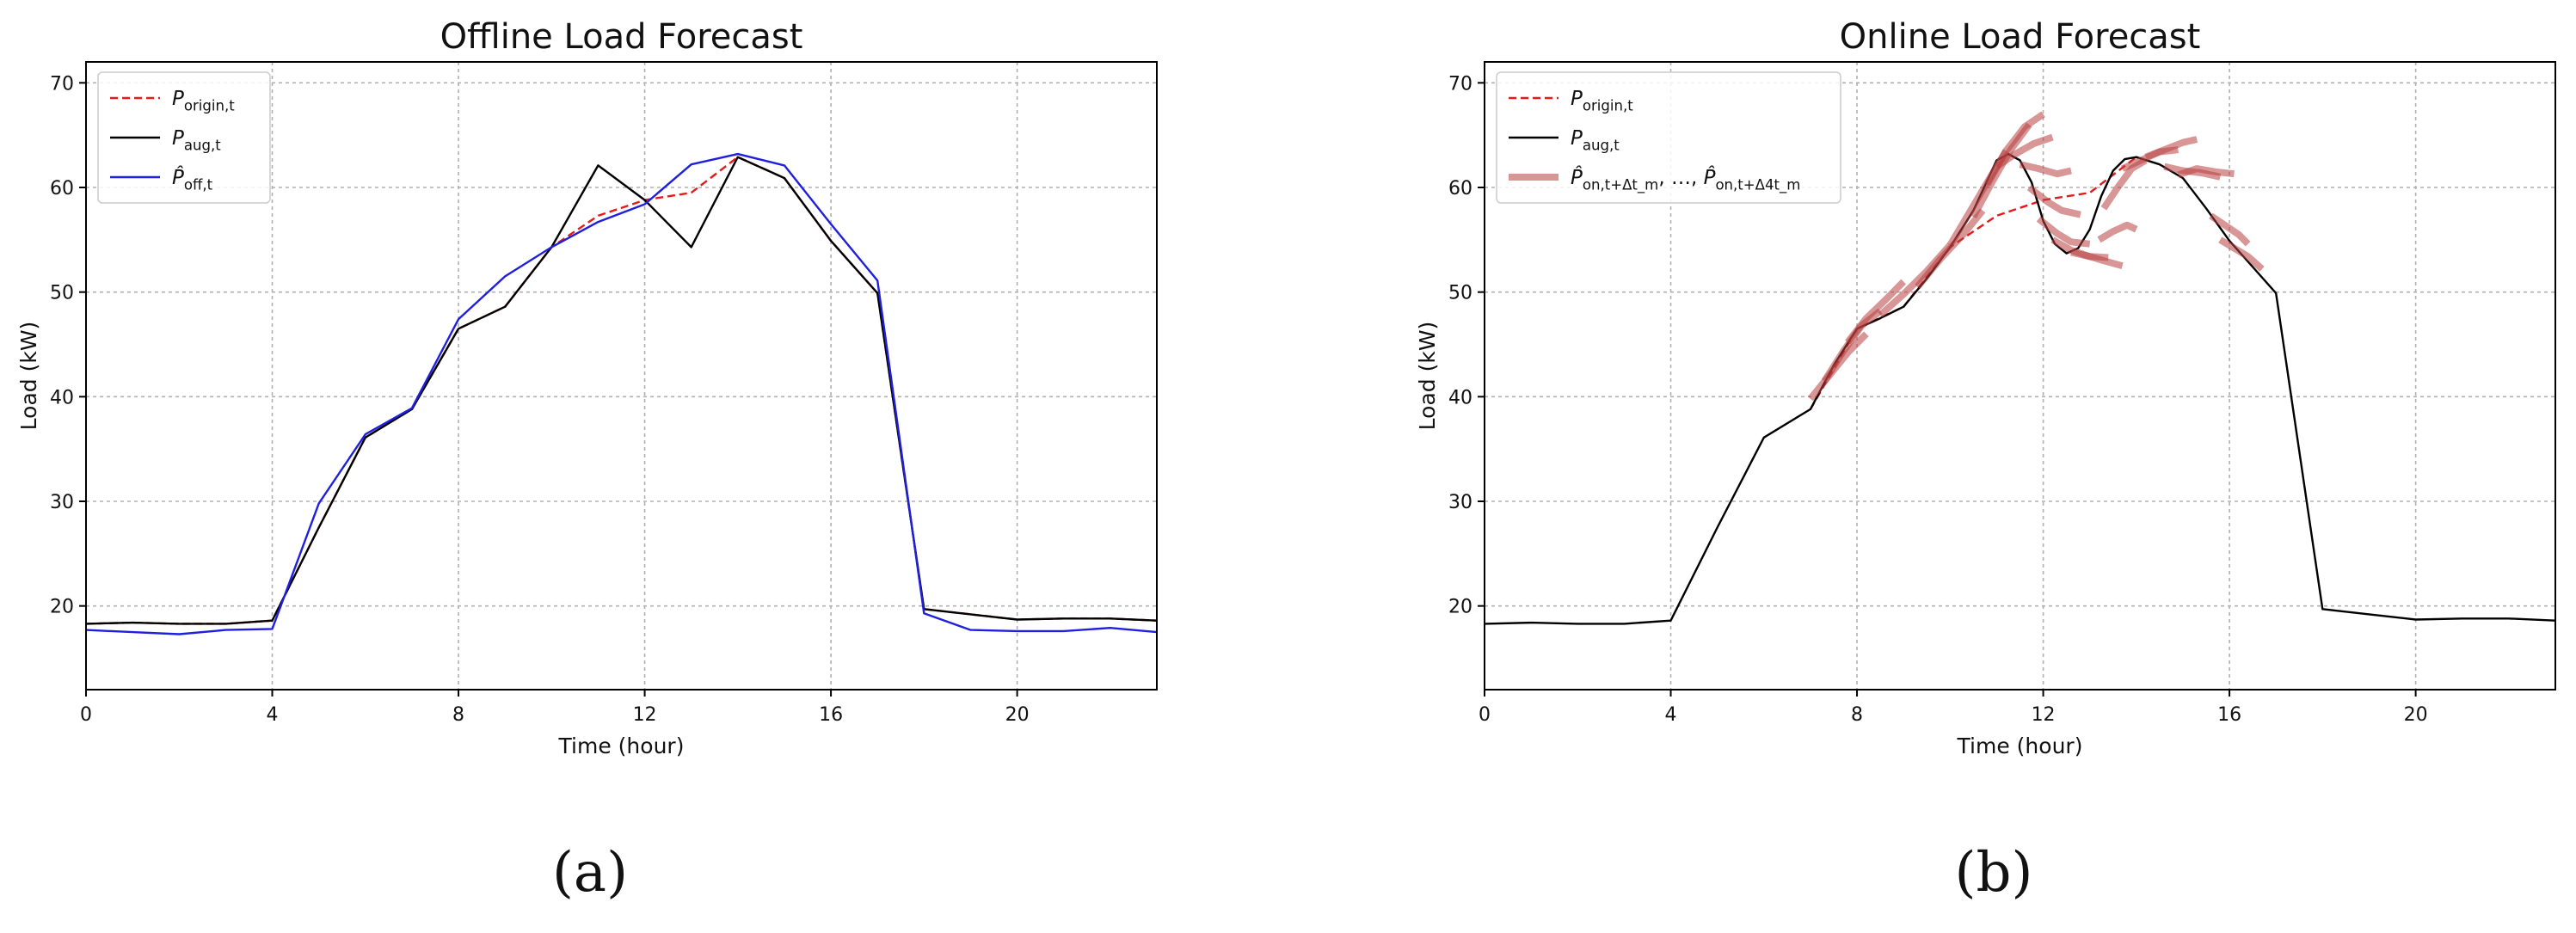  What do you see at coordinates (1994, 873) in the screenshot?
I see `panel-label-b: (b)` at bounding box center [1994, 873].